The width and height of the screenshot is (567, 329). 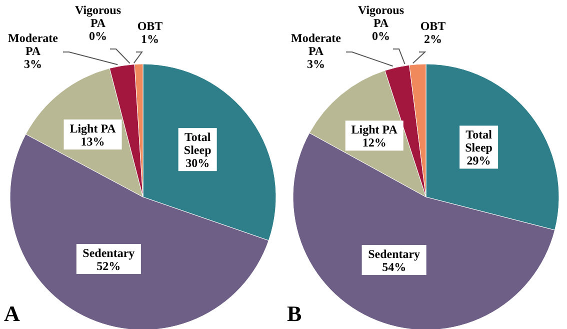 What do you see at coordinates (92, 141) in the screenshot?
I see `data-label: 13%` at bounding box center [92, 141].